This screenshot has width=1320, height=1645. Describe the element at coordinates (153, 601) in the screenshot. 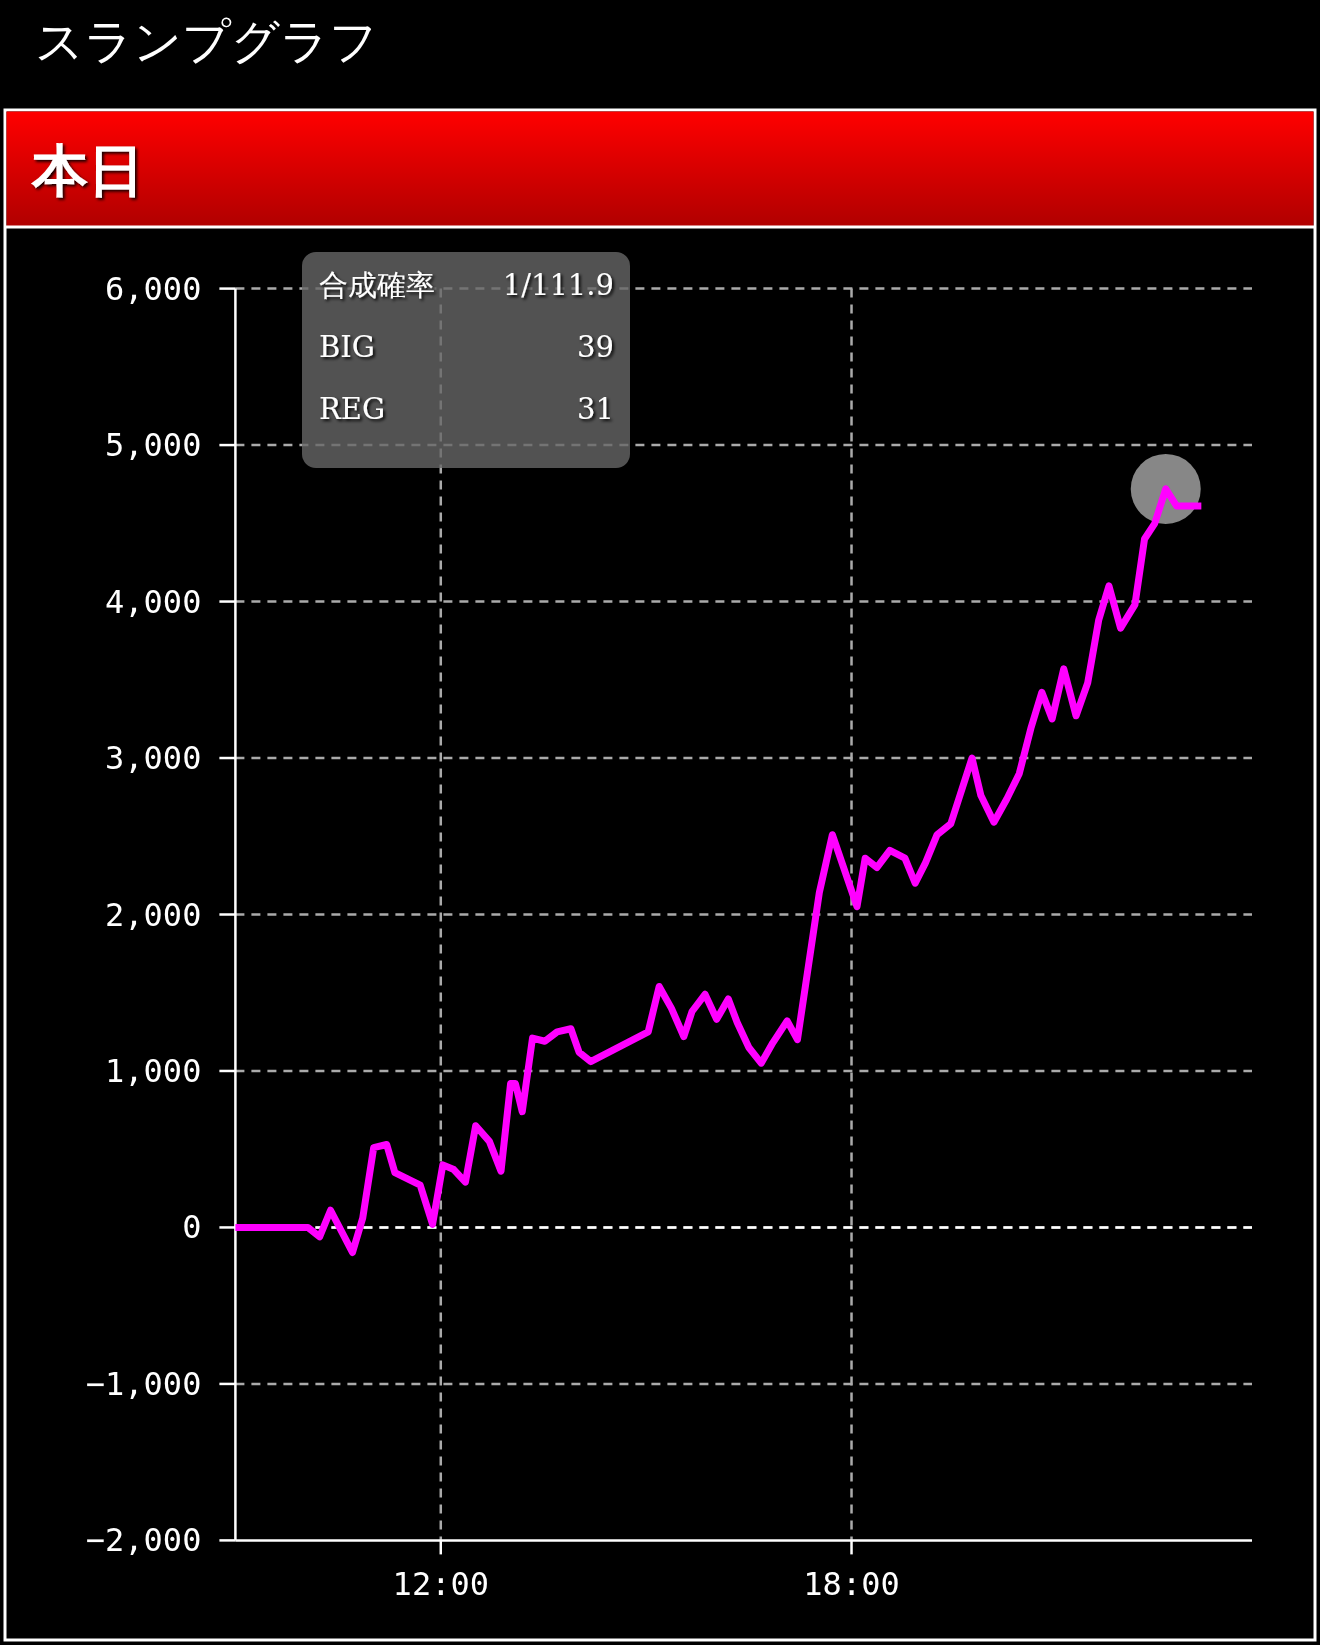

I see `ytick: 4,000` at that location.